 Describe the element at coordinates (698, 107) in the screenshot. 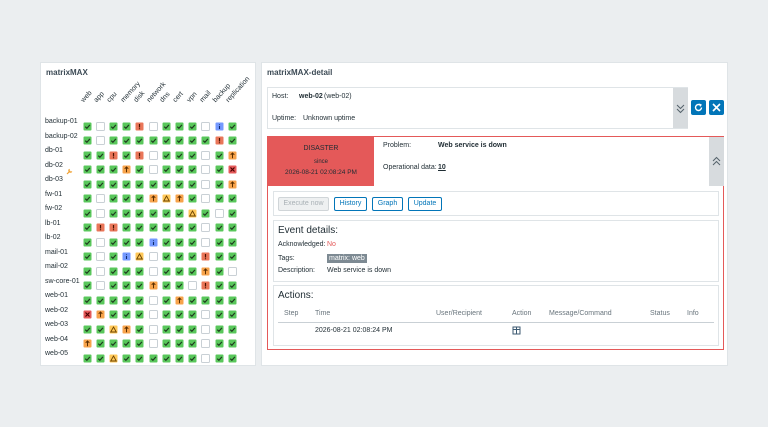

I see `refresh-button` at that location.